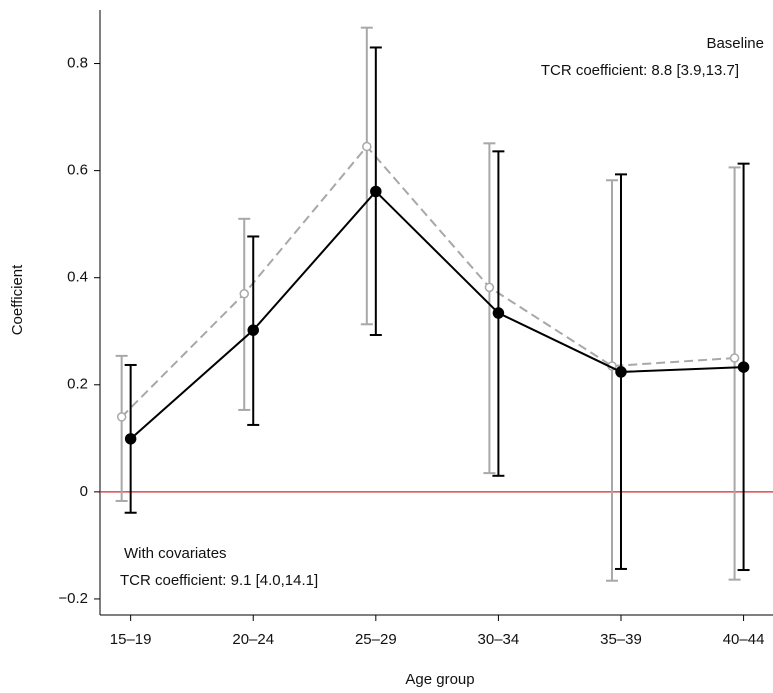 The image size is (773, 693). What do you see at coordinates (744, 639) in the screenshot?
I see `x-tick-label: 40–44` at bounding box center [744, 639].